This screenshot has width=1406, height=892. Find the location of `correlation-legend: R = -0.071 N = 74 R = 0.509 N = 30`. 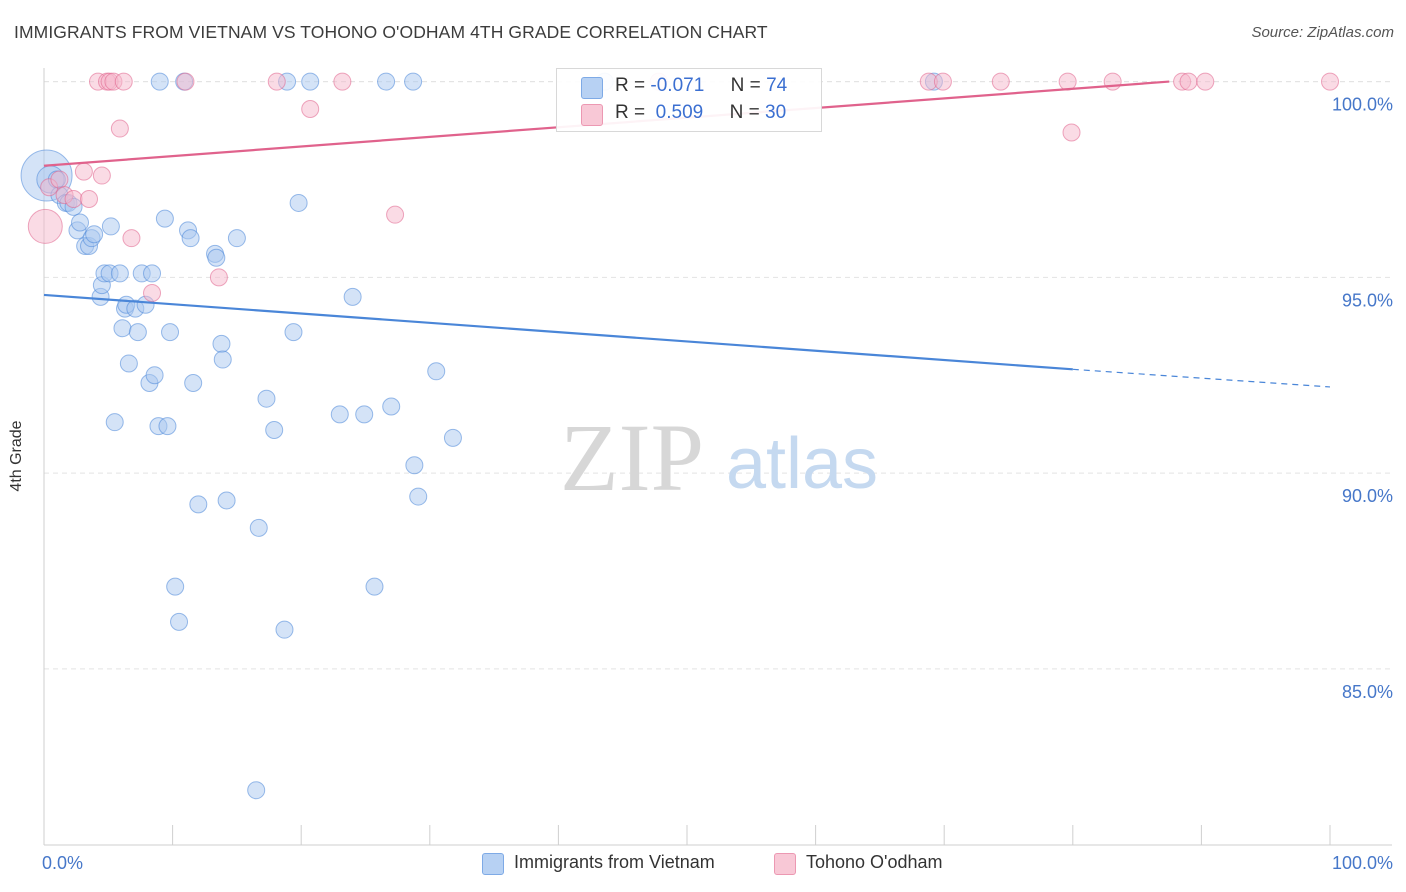

correlation-legend: R = -0.071 N = 74 R = 0.509 N = 30 is located at coordinates (689, 100).